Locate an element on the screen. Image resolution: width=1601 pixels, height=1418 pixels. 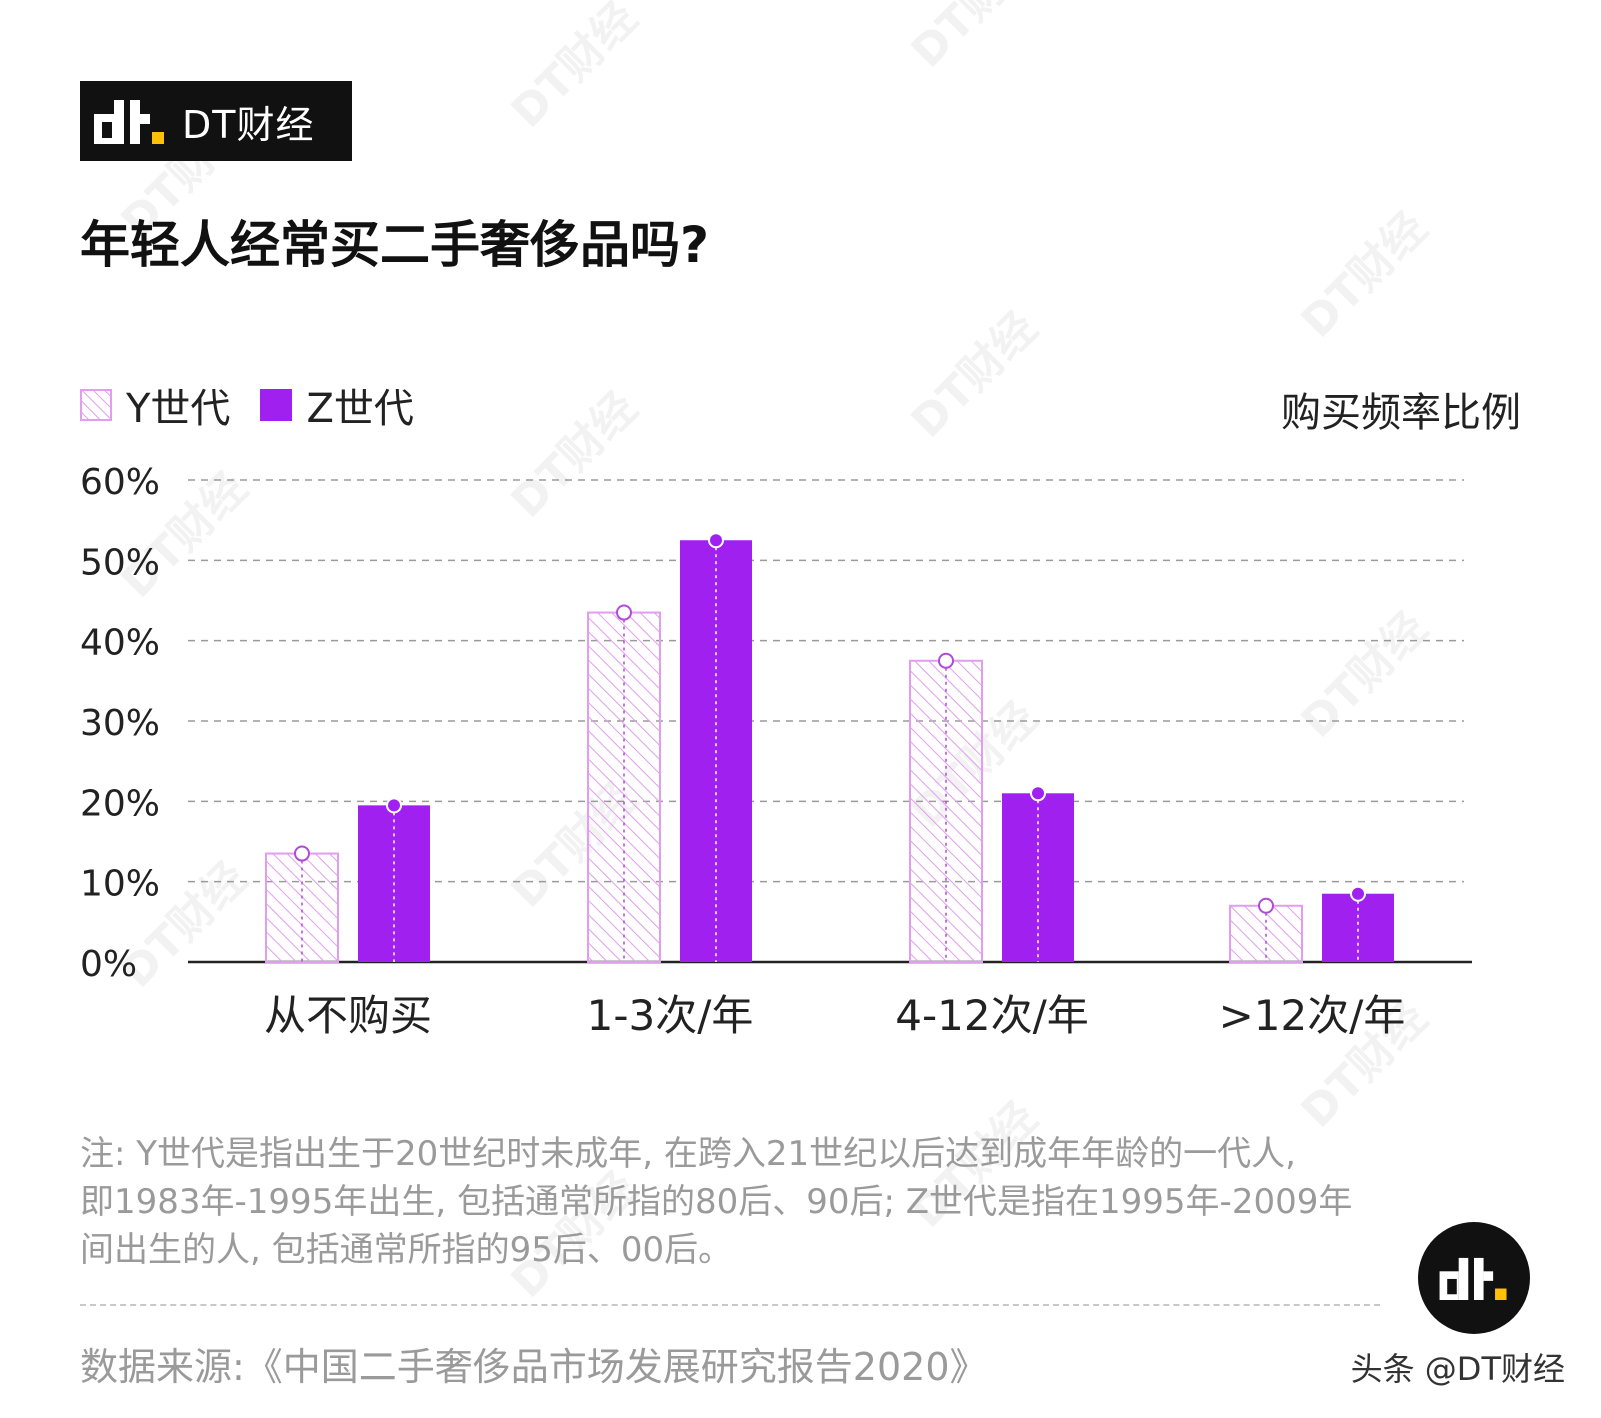
platform-credit: 头条 @DT财经 is located at coordinates (1457, 1369).